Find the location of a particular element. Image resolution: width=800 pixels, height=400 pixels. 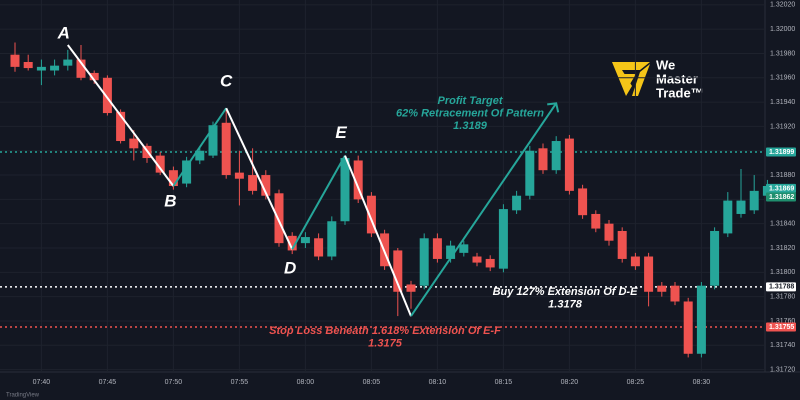

pattern-label: C is located at coordinates (226, 81).